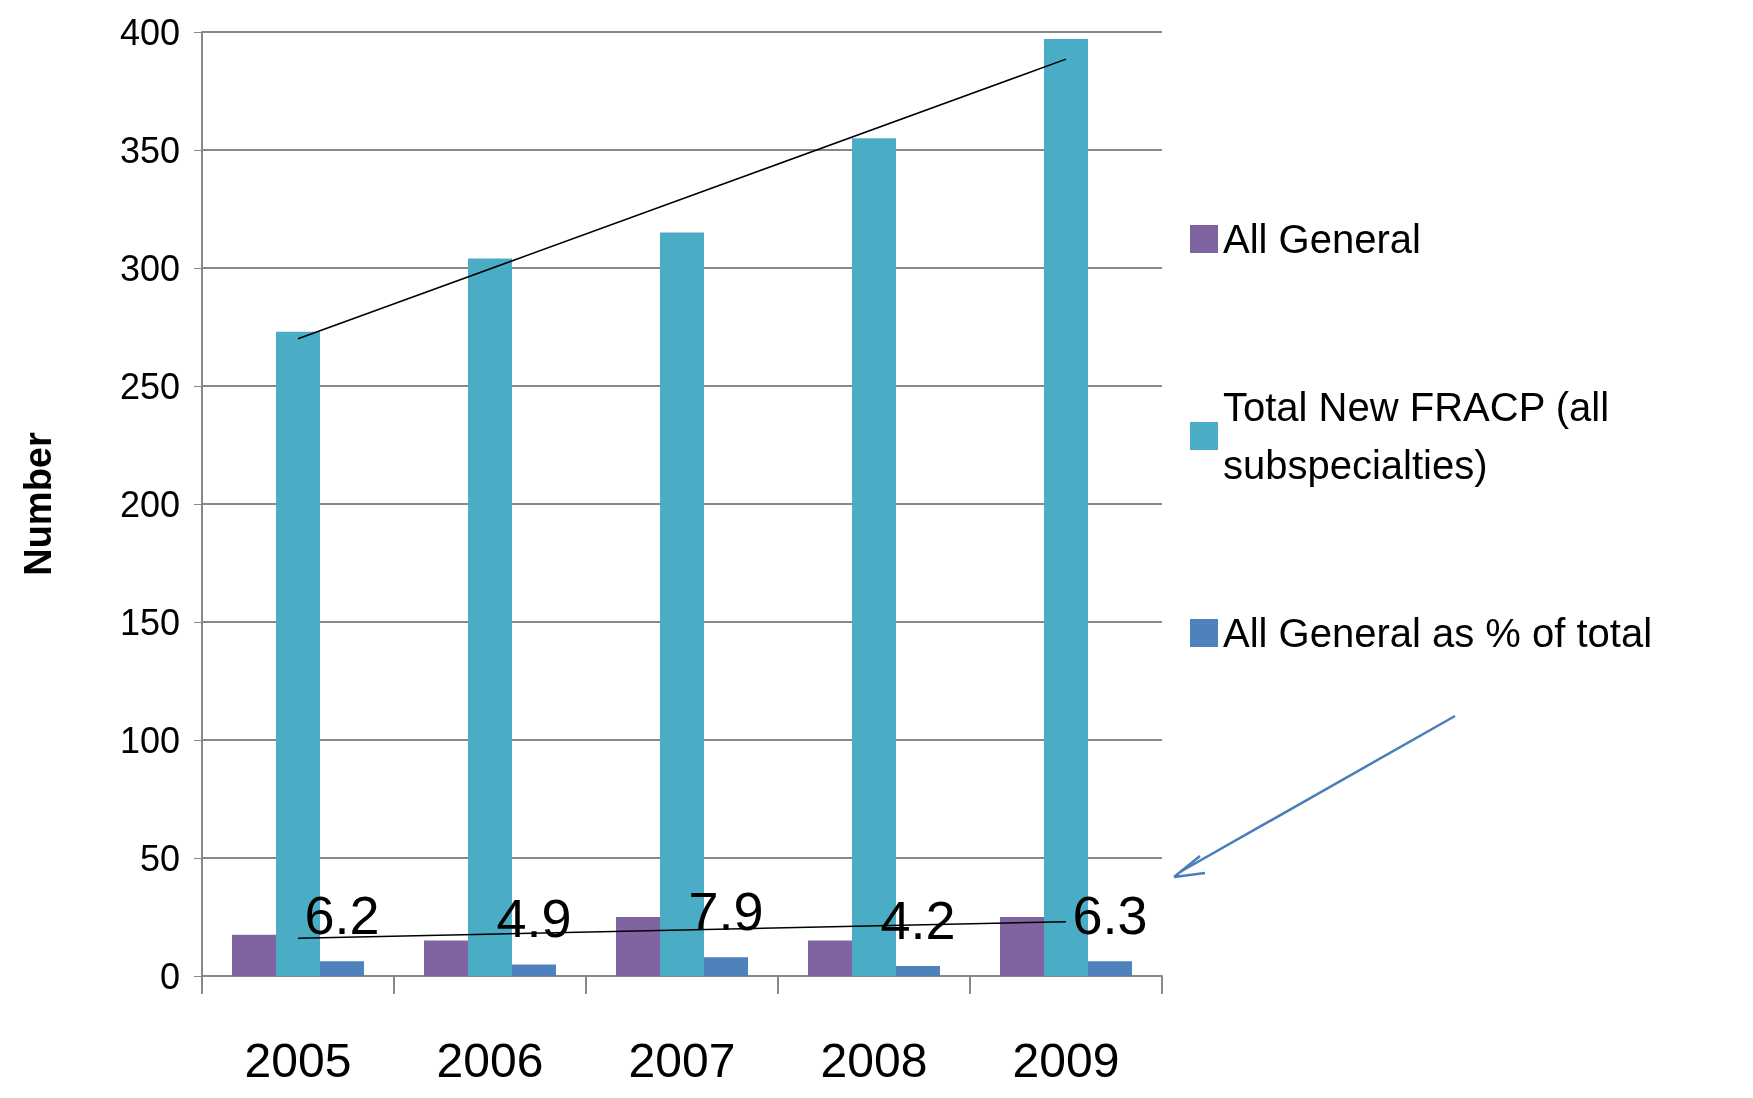 This screenshot has height=1098, width=1753. What do you see at coordinates (1422, 436) in the screenshot?
I see `legend-label: Total New FRACP (all subspecialties)` at bounding box center [1422, 436].